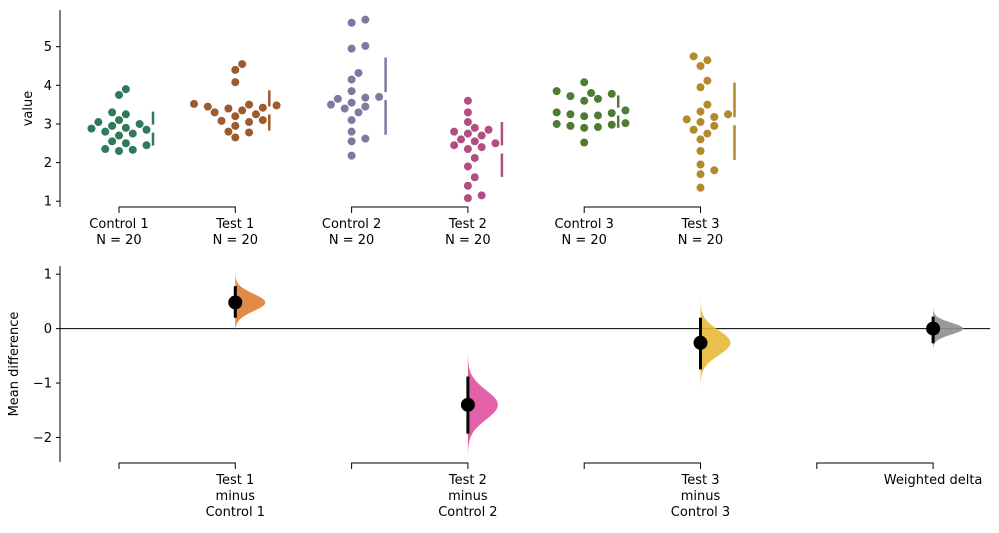 This screenshot has width=999, height=533. Describe the element at coordinates (14, 364) in the screenshot. I see `bottom-y-axis-label: Mean difference` at that location.